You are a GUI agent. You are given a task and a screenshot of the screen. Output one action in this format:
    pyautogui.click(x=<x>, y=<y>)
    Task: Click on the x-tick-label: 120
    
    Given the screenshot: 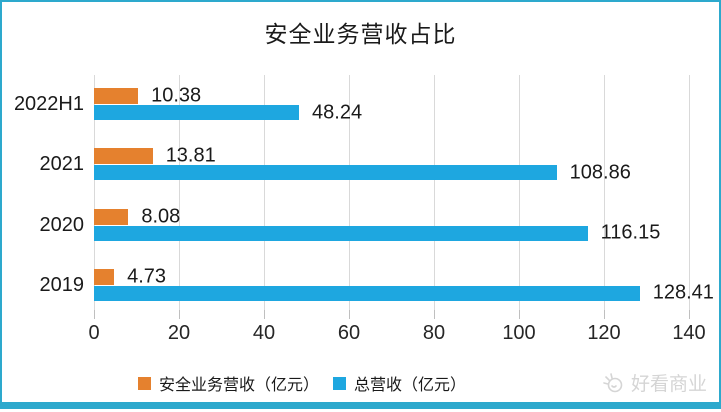 What is the action you would take?
    pyautogui.click(x=604, y=333)
    